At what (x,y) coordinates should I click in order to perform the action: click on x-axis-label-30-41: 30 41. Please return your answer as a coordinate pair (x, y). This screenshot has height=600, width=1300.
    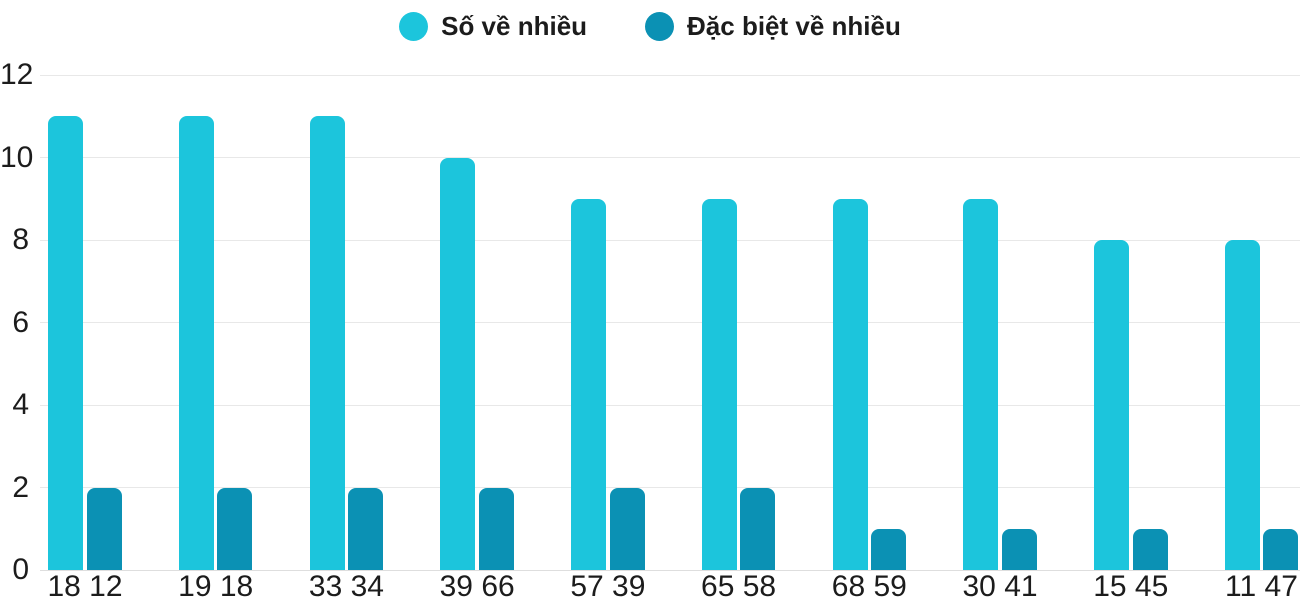
    Looking at the image, I should click on (1000, 585).